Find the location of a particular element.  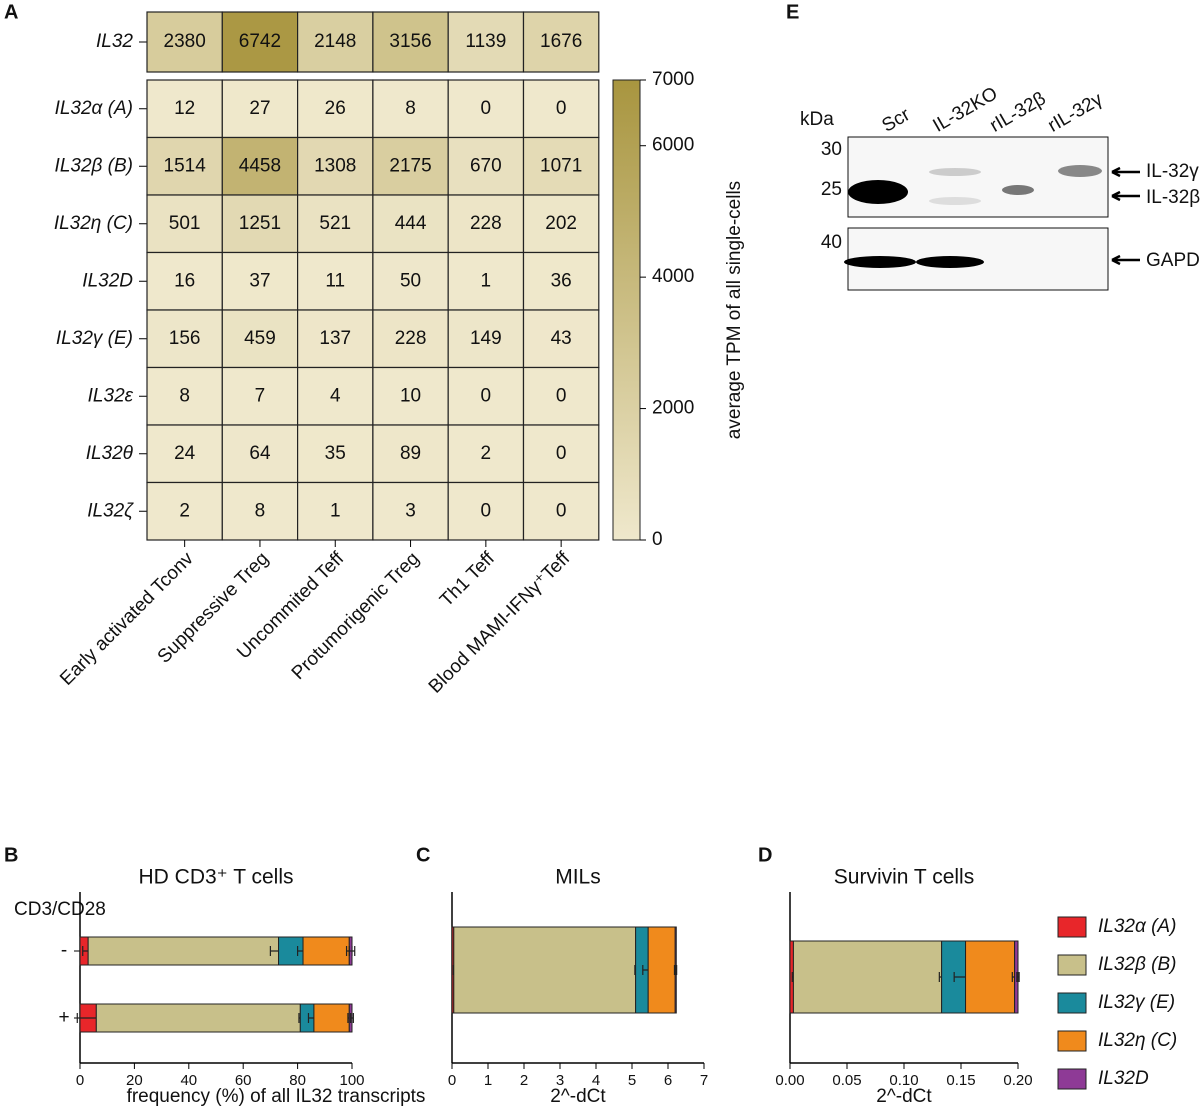

cell-label: 137 is located at coordinates (335, 338).